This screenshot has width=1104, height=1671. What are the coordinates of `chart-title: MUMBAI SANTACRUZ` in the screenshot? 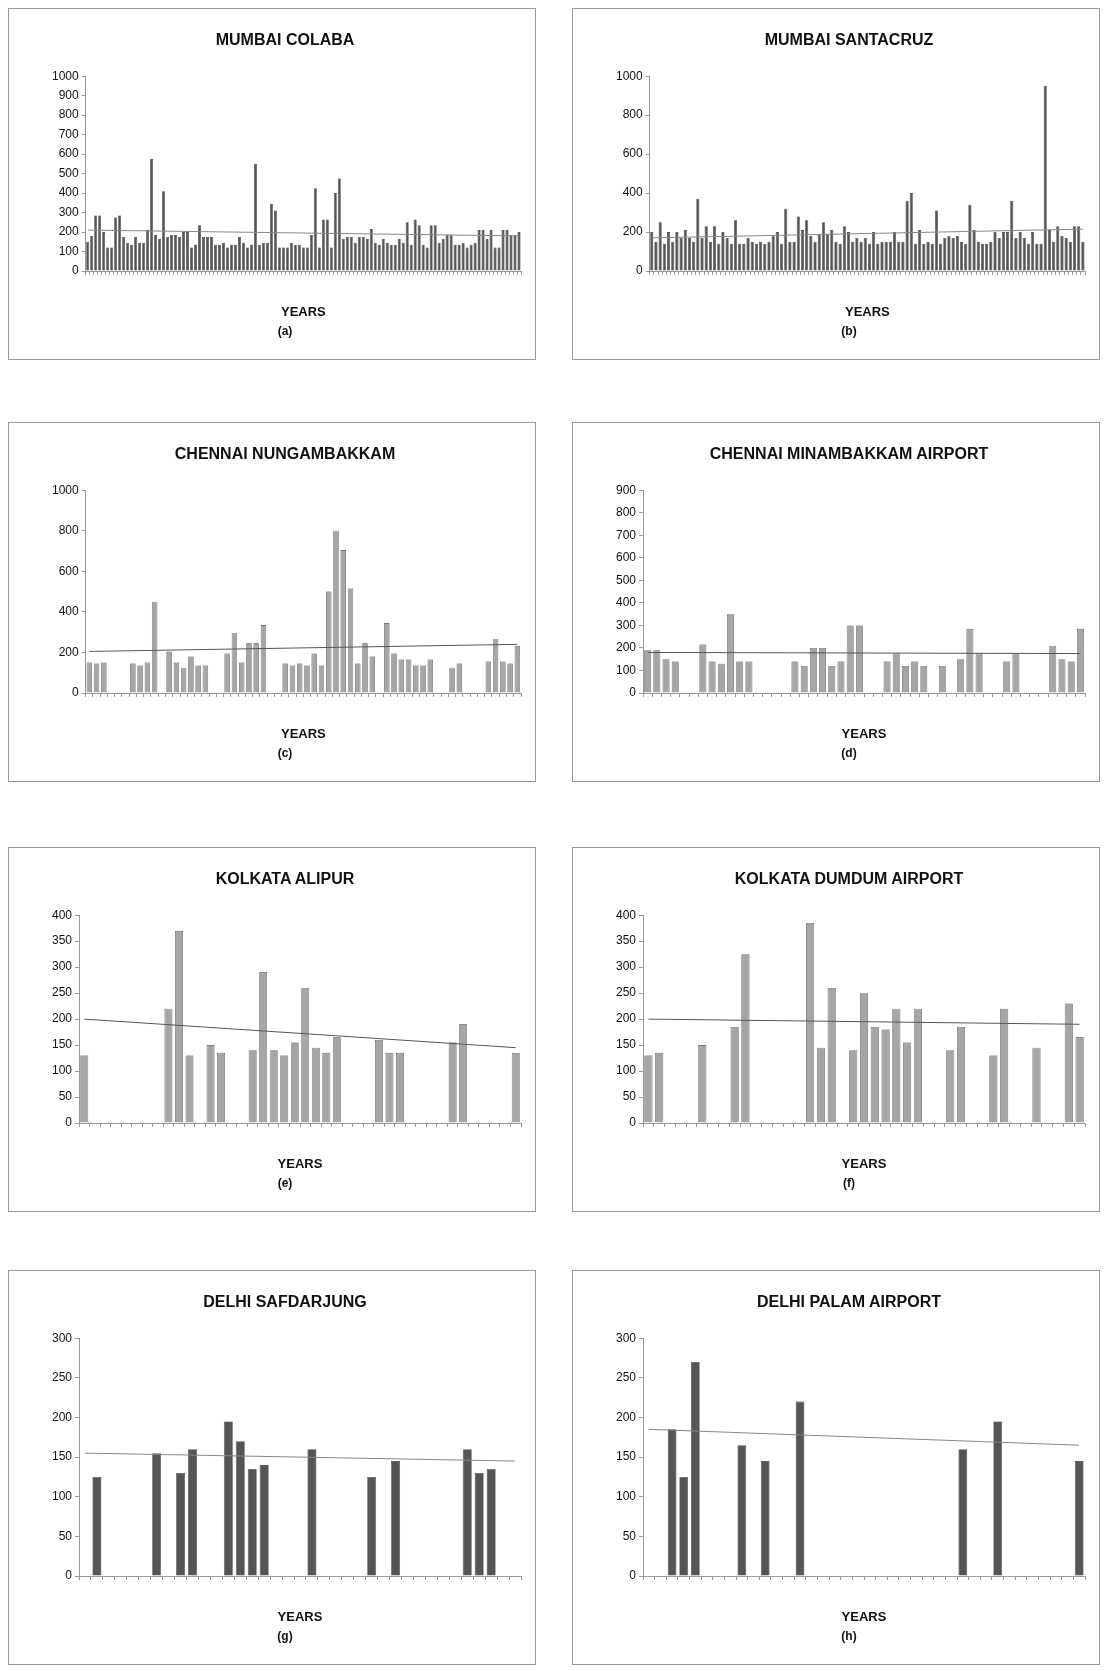 It's located at (849, 40).